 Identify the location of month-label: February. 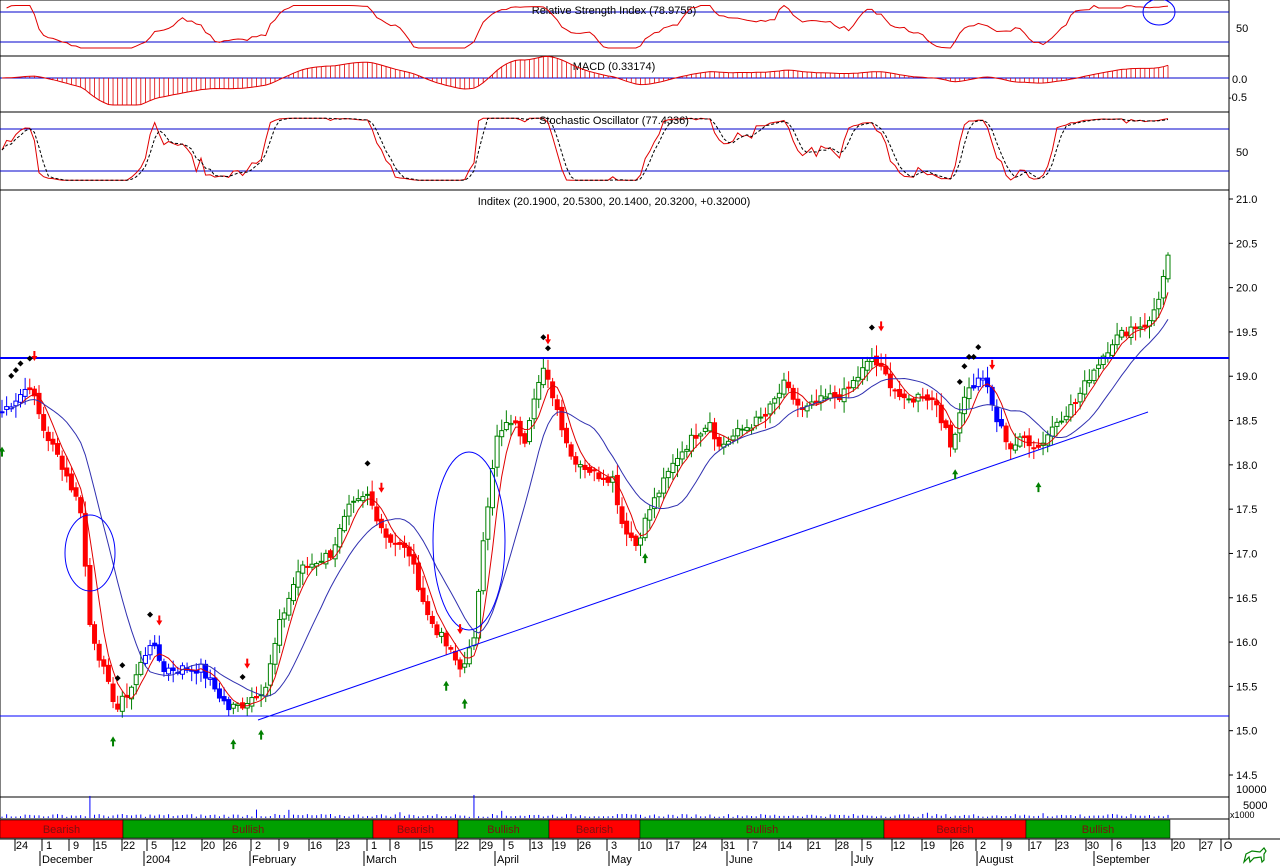
(274, 860).